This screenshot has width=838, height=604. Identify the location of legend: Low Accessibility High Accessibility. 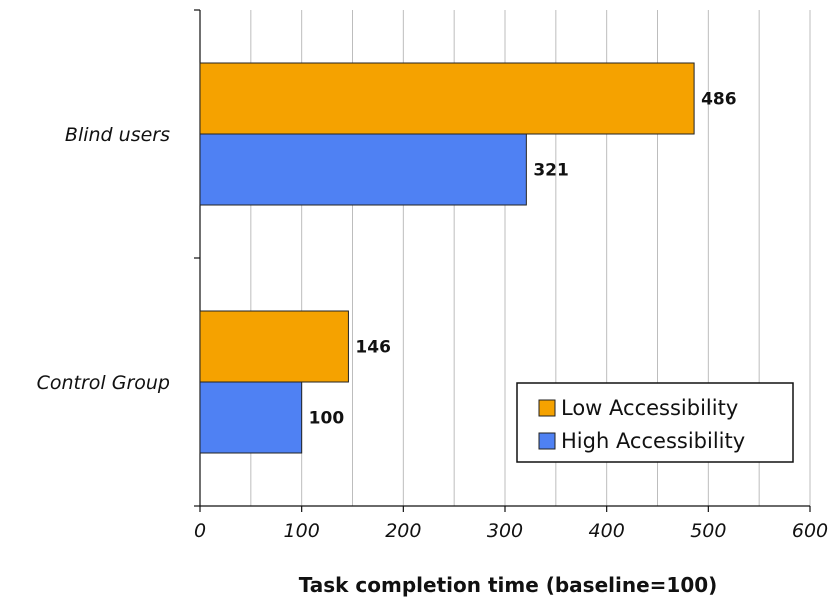
(655, 422).